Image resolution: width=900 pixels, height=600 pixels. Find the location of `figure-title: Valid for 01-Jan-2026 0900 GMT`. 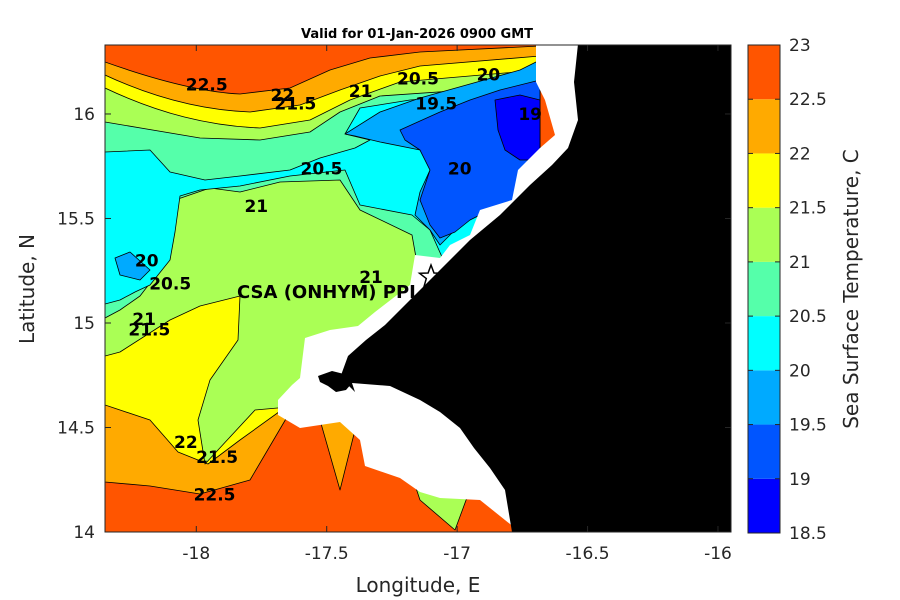

figure-title: Valid for 01-Jan-2026 0900 GMT is located at coordinates (417, 34).